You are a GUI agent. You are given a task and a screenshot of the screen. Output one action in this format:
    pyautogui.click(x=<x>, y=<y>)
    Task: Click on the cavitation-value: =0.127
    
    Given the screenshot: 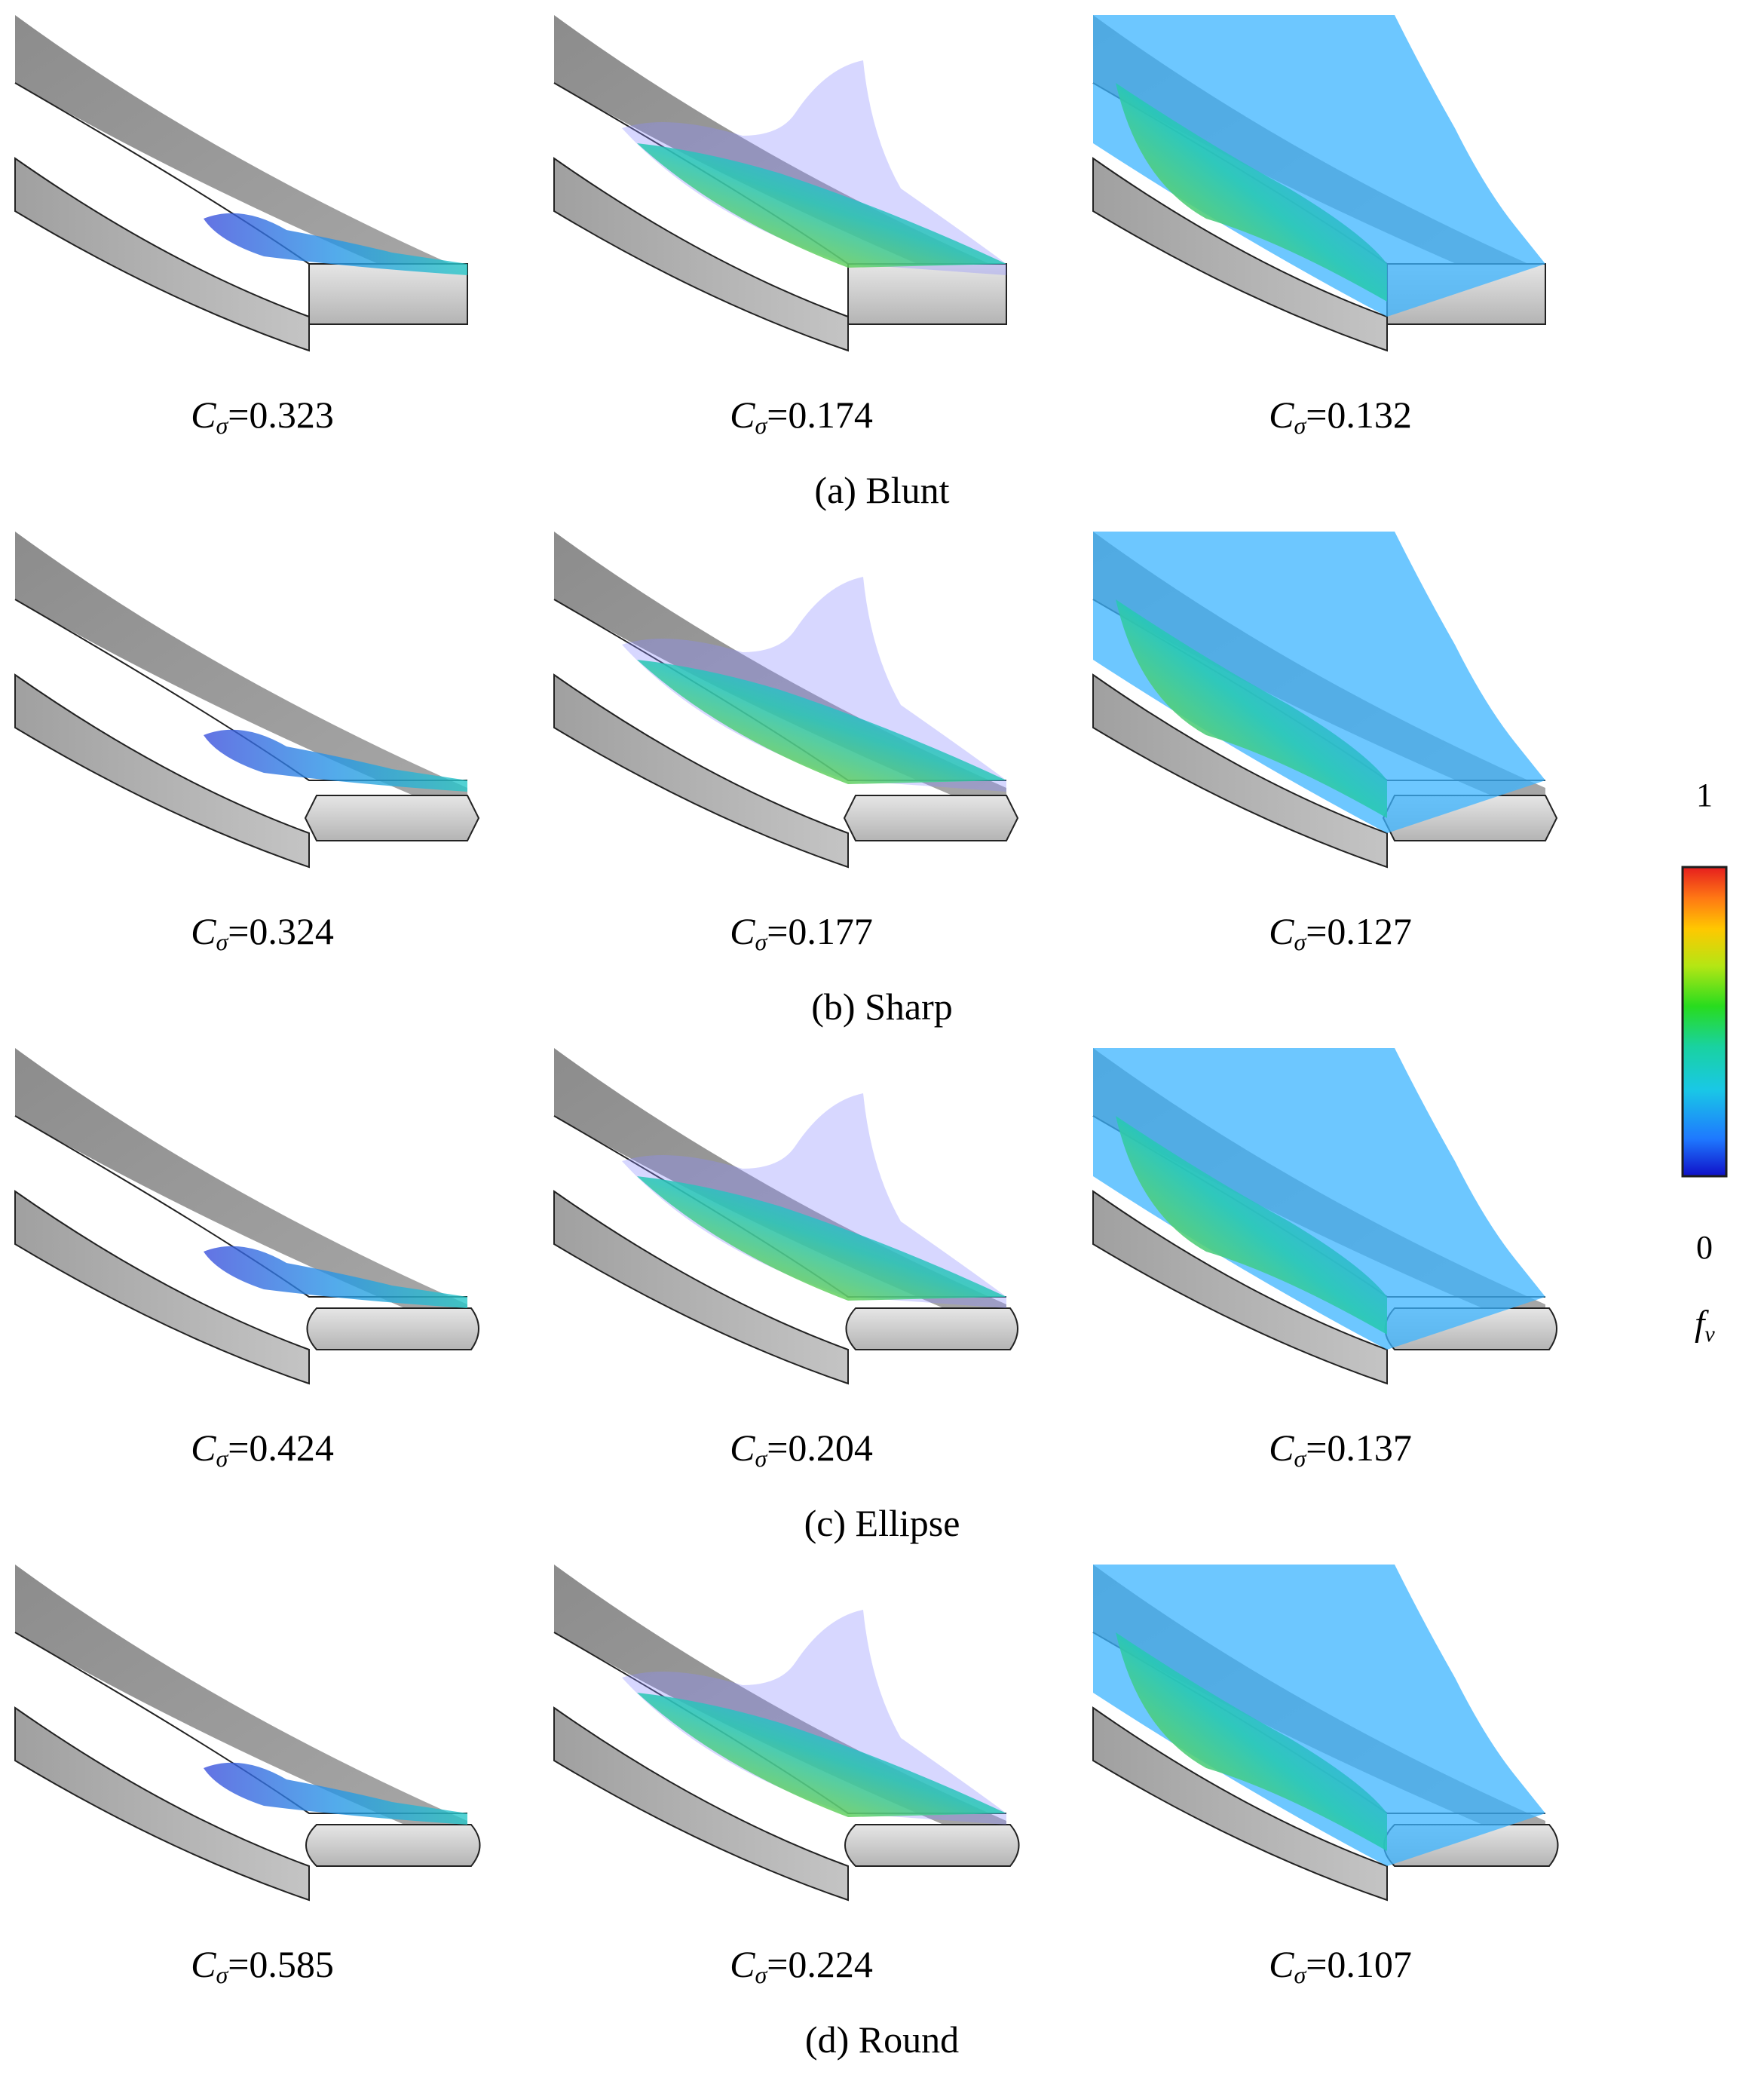 What is the action you would take?
    pyautogui.click(x=1359, y=931)
    